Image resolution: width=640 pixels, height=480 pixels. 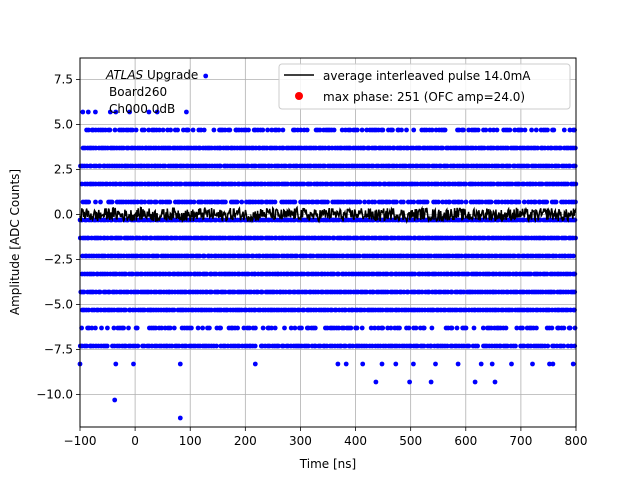 I want to click on x-tick-label: 400, so click(x=355, y=441).